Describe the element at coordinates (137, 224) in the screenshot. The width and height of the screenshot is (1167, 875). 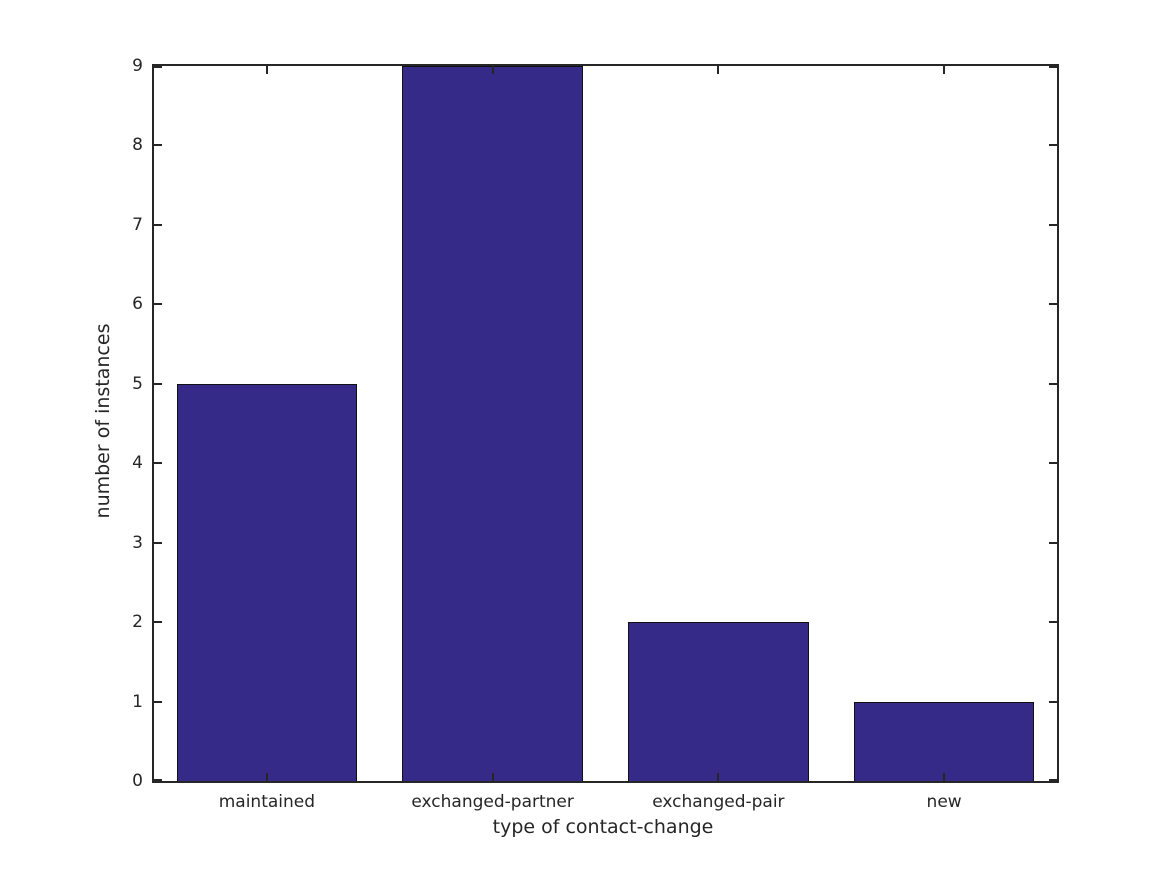
I see `y-tick-label: 7` at that location.